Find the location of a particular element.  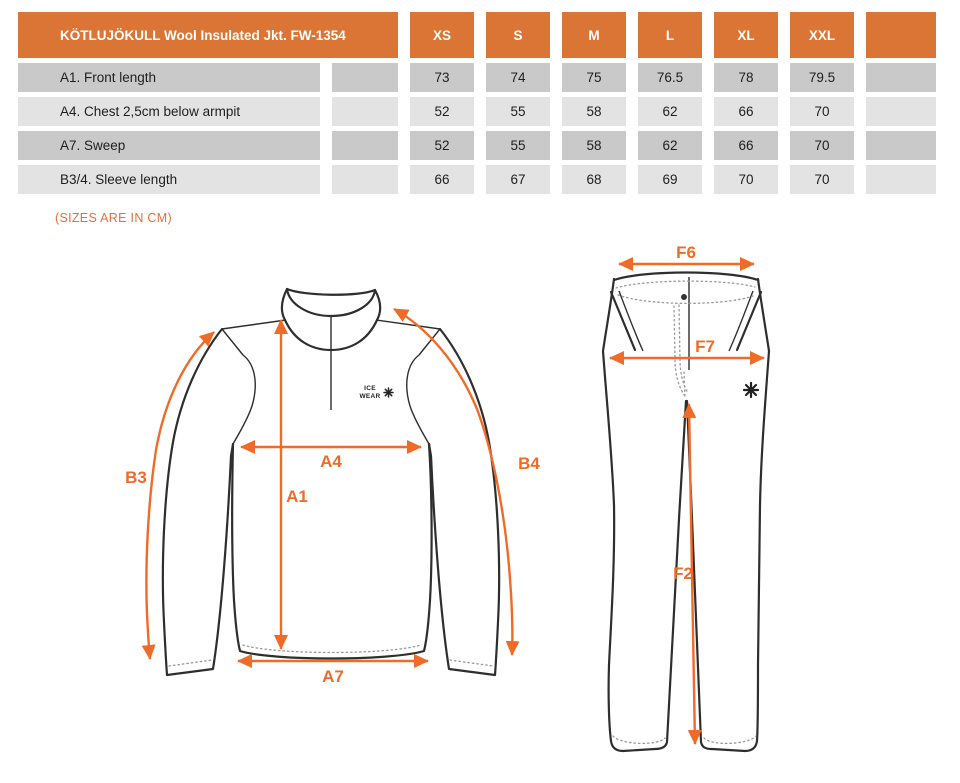

label-b3: B3 is located at coordinates (136, 477).